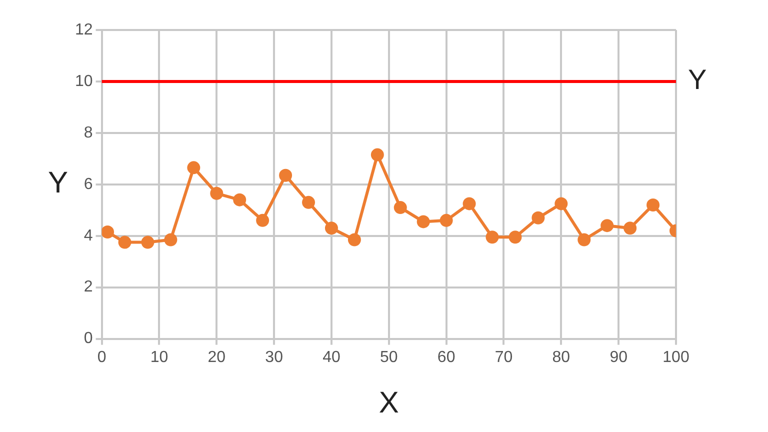 The image size is (768, 432). I want to click on y-tick-label: 0, so click(88, 339).